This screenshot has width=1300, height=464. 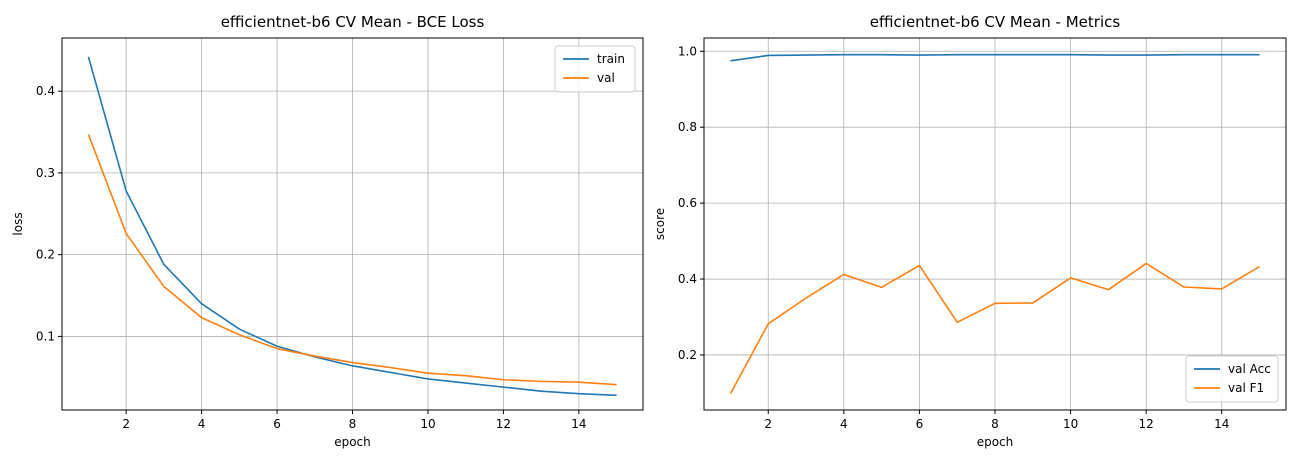 What do you see at coordinates (687, 51) in the screenshot?
I see `y-tick-label: 1.0` at bounding box center [687, 51].